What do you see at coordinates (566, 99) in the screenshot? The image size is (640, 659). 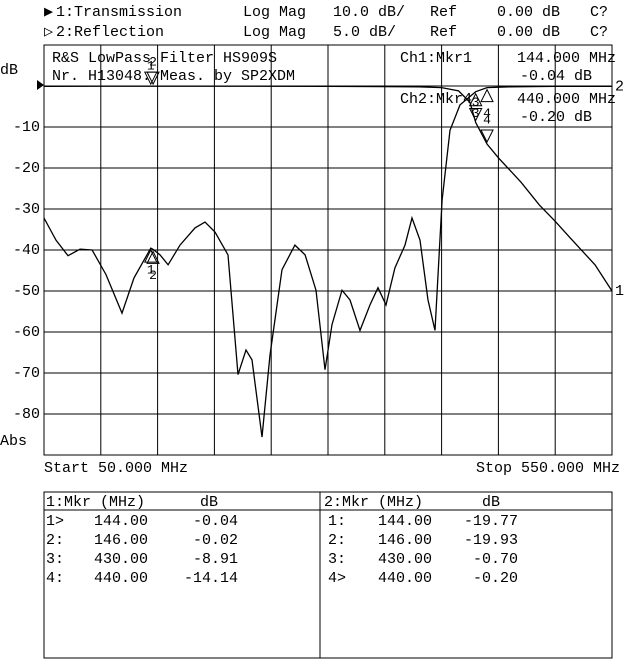 I see `readout-frequency: 440.000 MHz` at bounding box center [566, 99].